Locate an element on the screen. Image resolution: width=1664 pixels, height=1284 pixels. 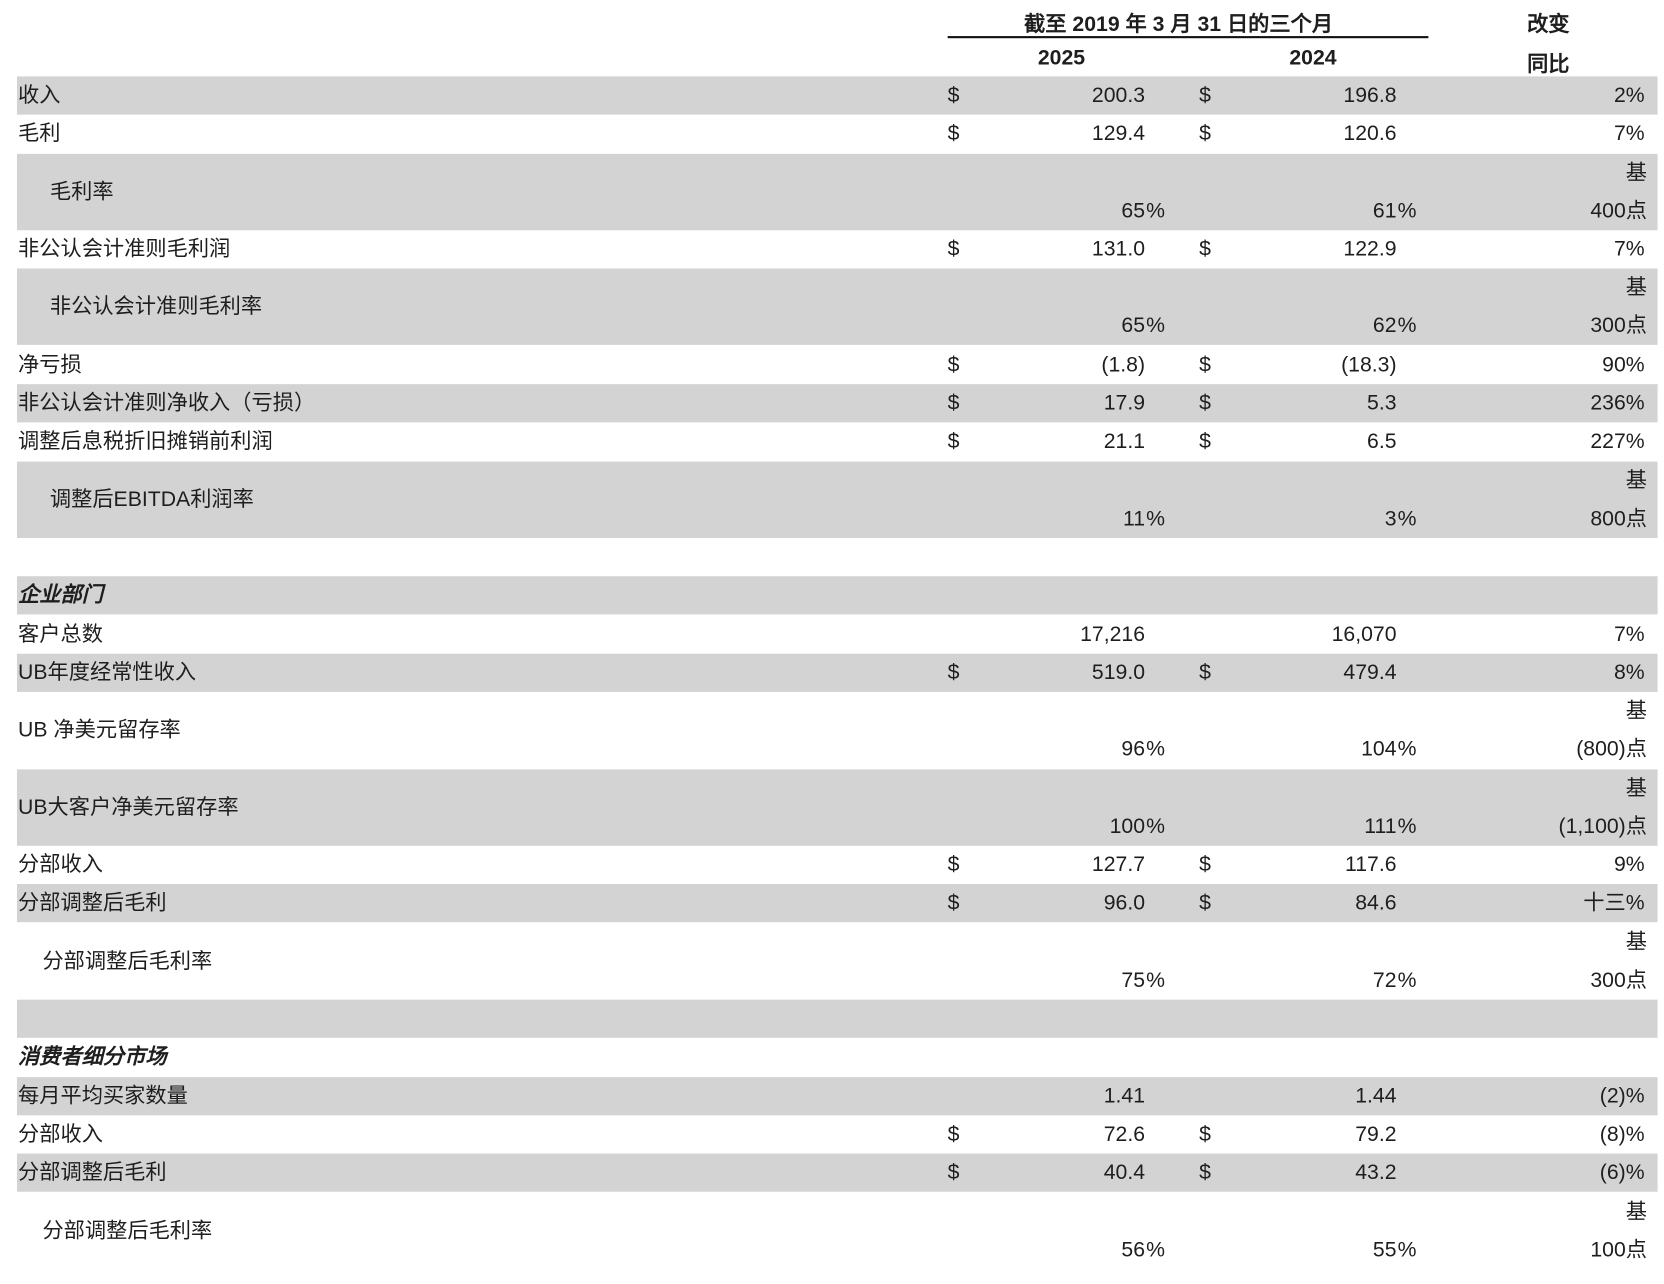
value-2025: 129.4 is located at coordinates (1118, 134).